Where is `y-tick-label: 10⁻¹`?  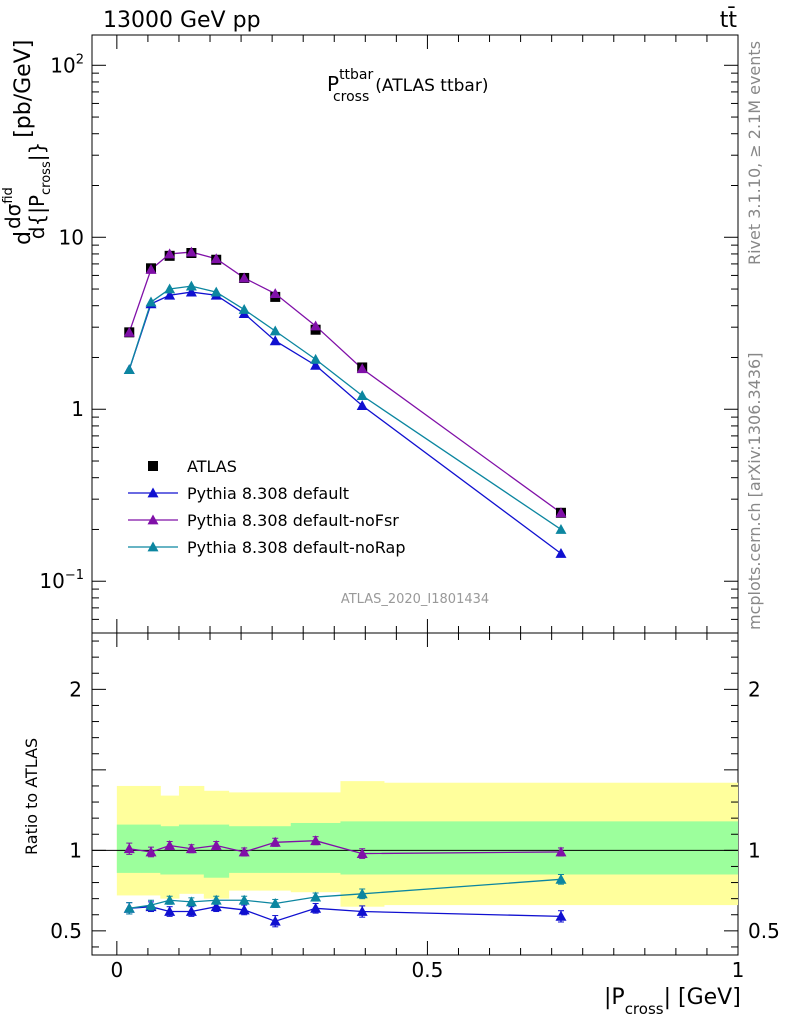 y-tick-label: 10⁻¹ is located at coordinates (61, 580).